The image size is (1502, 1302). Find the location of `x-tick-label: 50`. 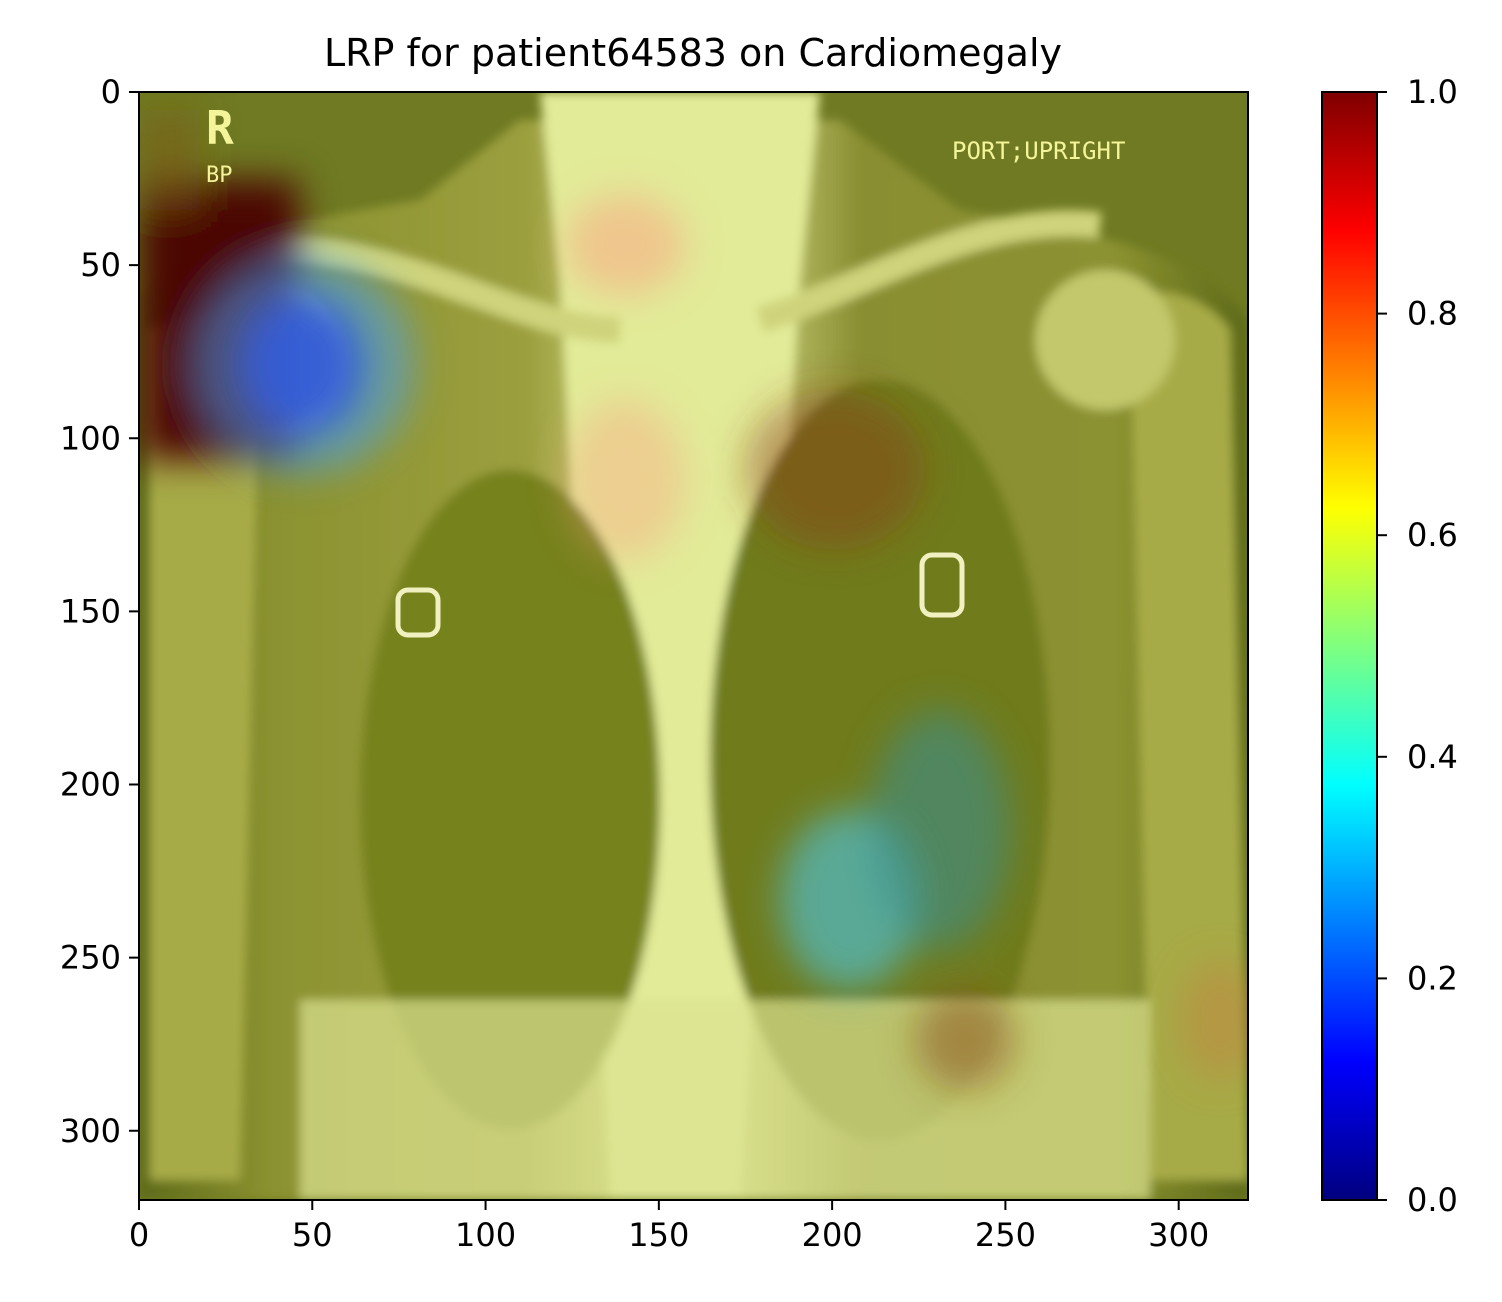

x-tick-label: 50 is located at coordinates (312, 1235).